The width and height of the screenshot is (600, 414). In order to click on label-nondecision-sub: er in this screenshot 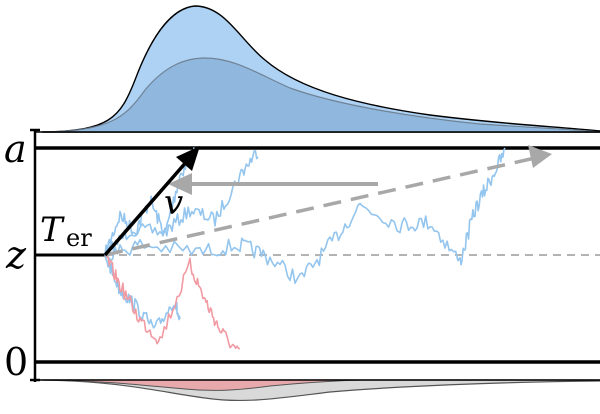, I will do `click(79, 238)`.